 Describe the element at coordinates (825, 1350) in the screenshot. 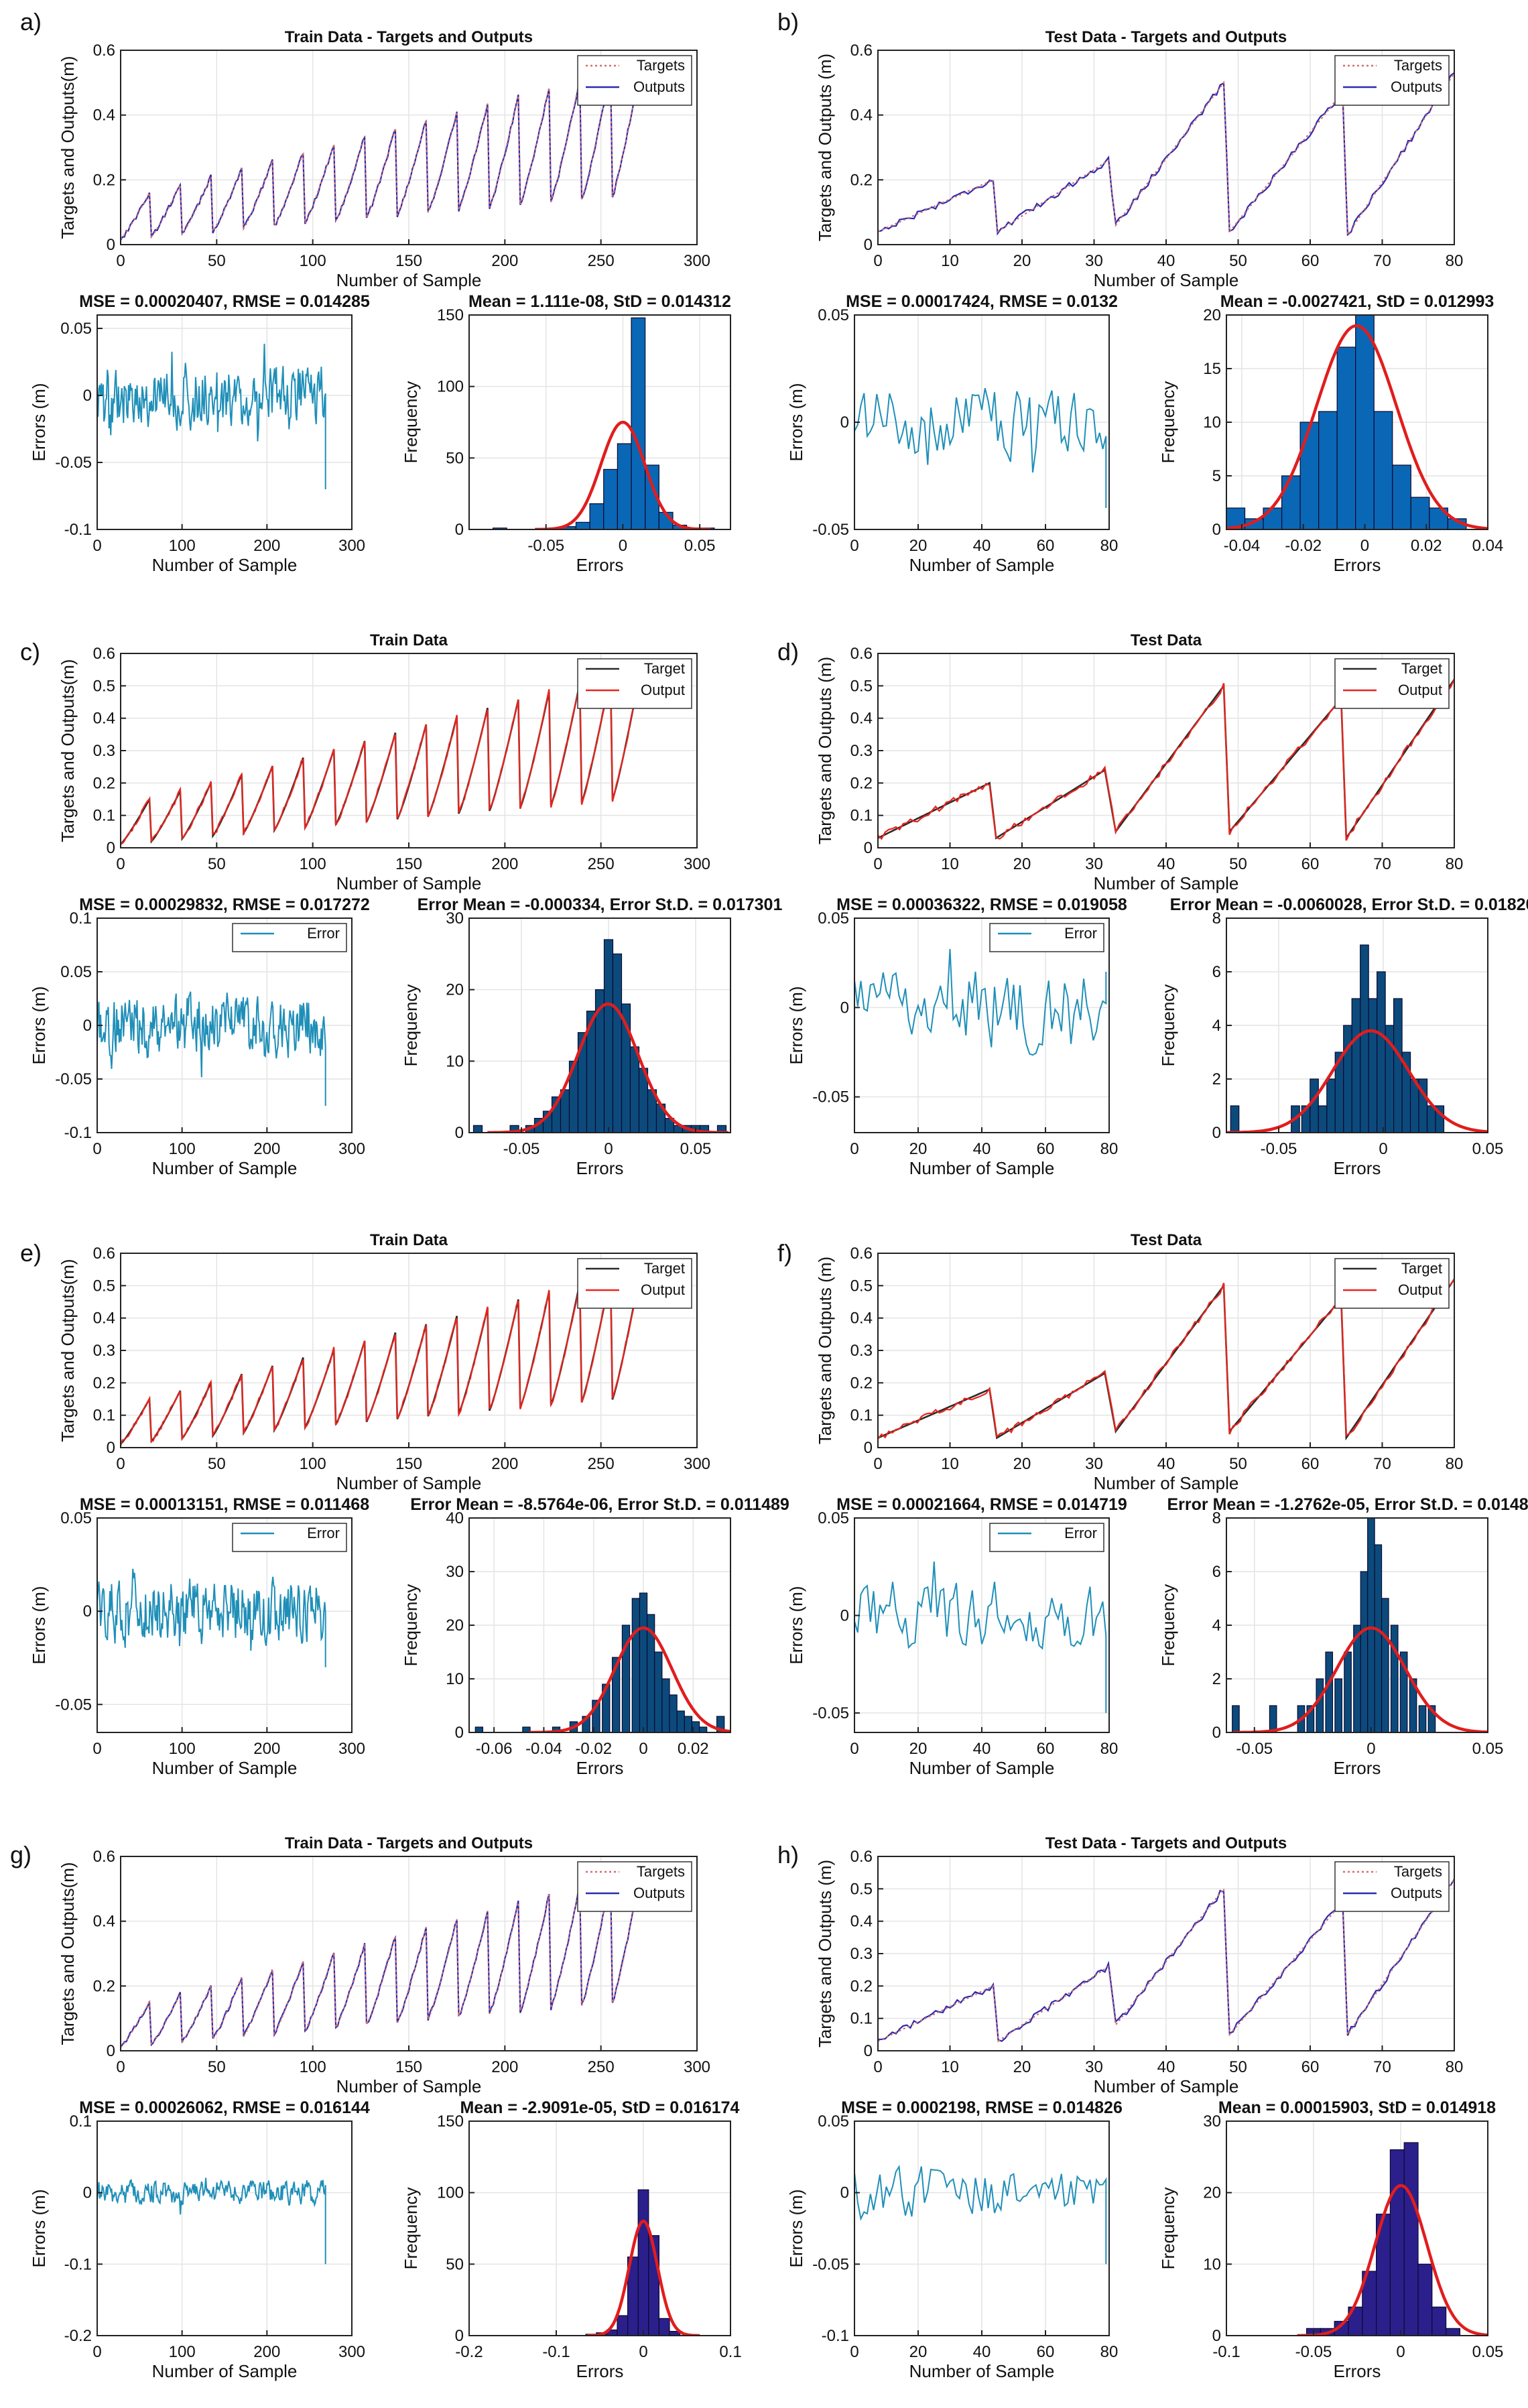

I see `y-axis-label: Targets and Outputs (m)` at that location.